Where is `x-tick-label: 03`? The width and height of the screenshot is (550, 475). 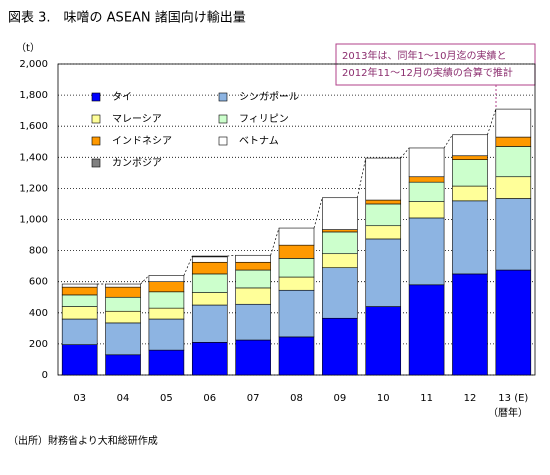
x-tick-label: 03 is located at coordinates (79, 398).